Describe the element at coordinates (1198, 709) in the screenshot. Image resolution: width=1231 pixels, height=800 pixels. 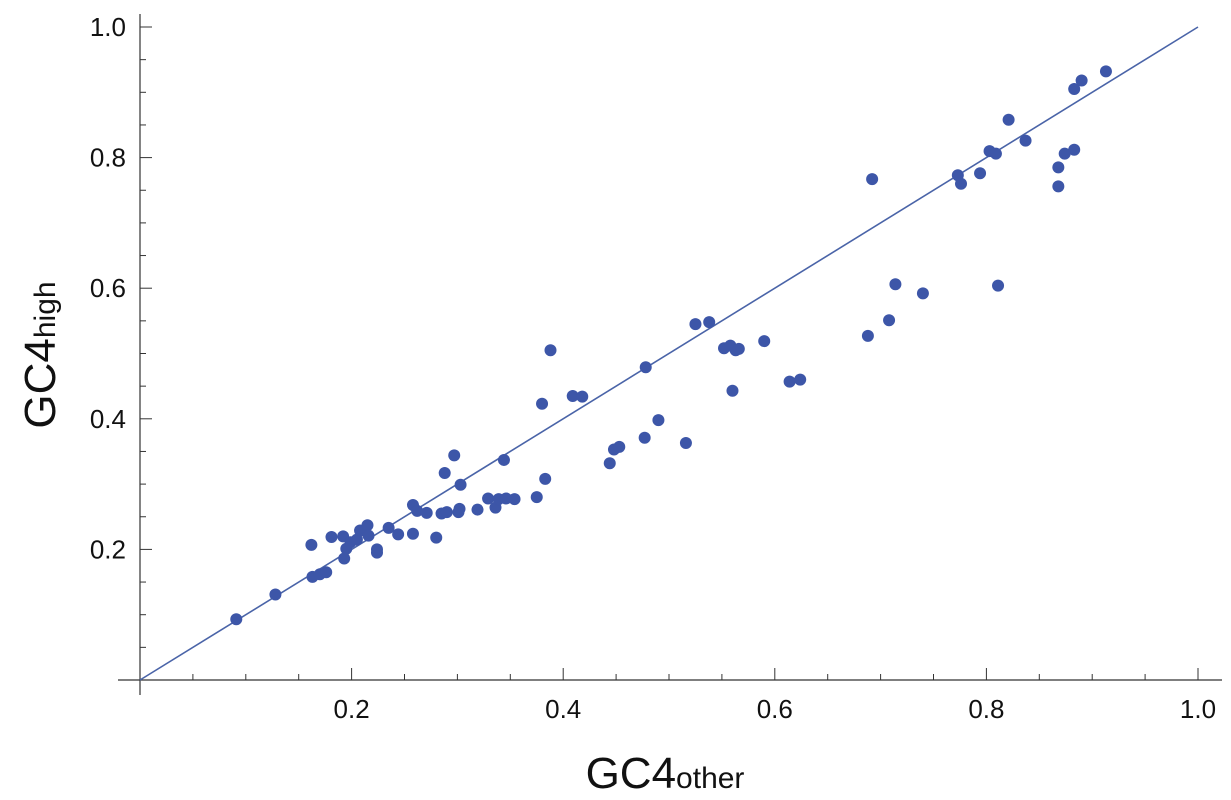
I see `x-tick-label: 1.0` at that location.